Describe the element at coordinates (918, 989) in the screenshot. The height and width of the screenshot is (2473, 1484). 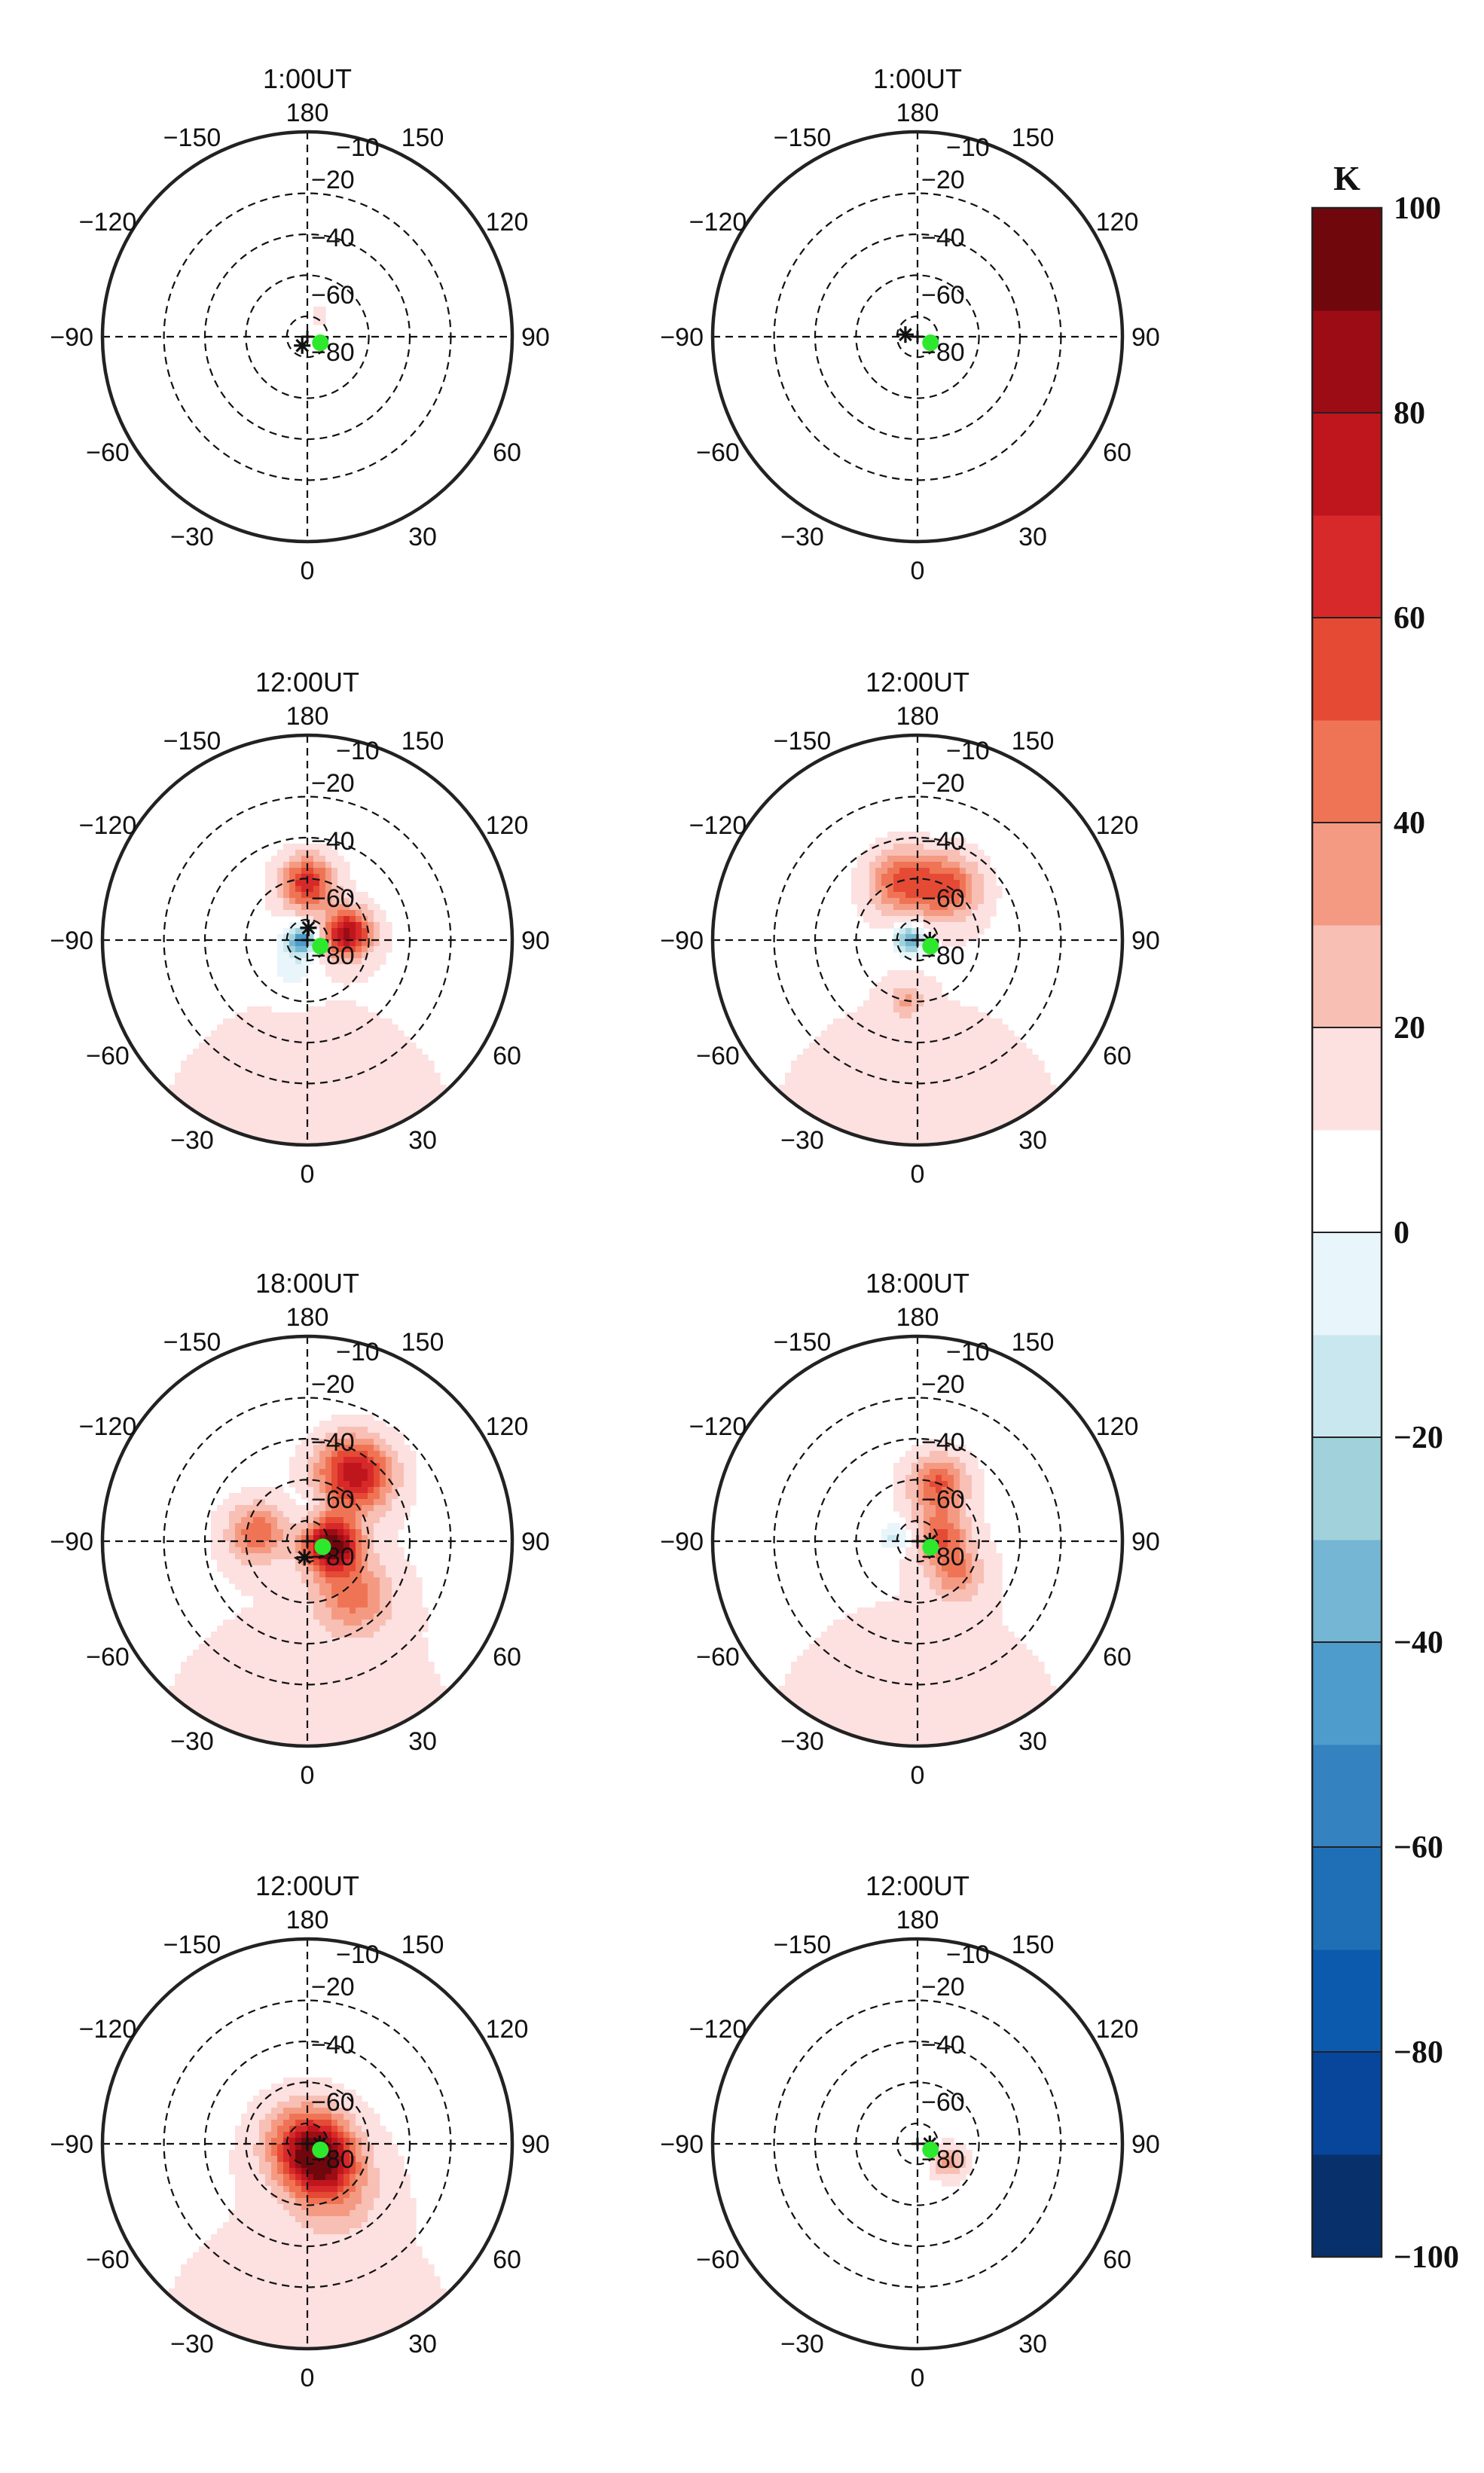
I see `anomaly-field` at that location.